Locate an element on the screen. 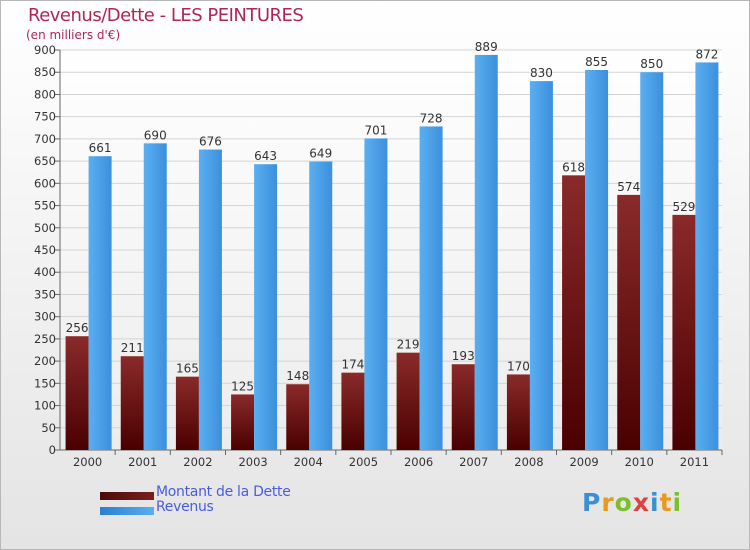 The height and width of the screenshot is (550, 750). x-tick-label: 2007 is located at coordinates (473, 462).